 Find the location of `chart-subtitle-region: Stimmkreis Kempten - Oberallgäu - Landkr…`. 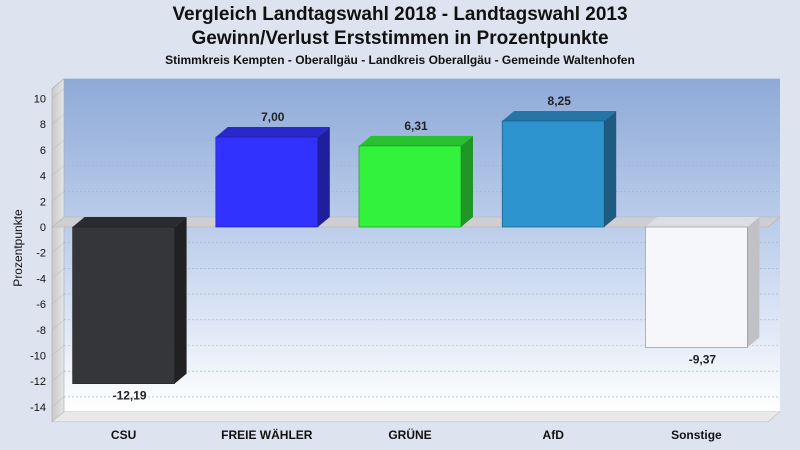

chart-subtitle-region: Stimmkreis Kempten - Oberallgäu - Landkr… is located at coordinates (400, 60).